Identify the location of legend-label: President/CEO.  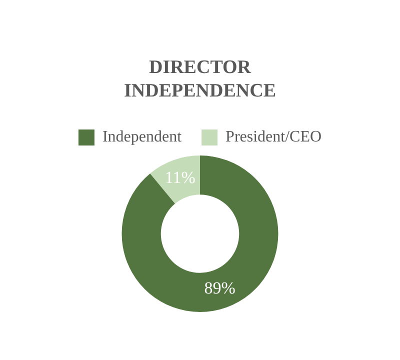
(274, 137).